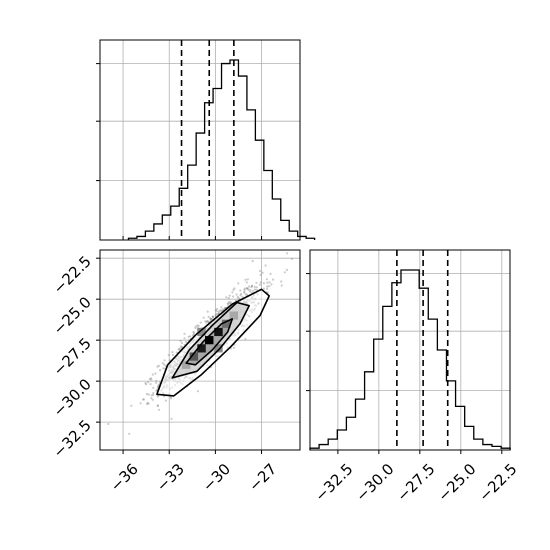 The height and width of the screenshot is (550, 550). I want to click on hist2-steps, so click(410, 359).